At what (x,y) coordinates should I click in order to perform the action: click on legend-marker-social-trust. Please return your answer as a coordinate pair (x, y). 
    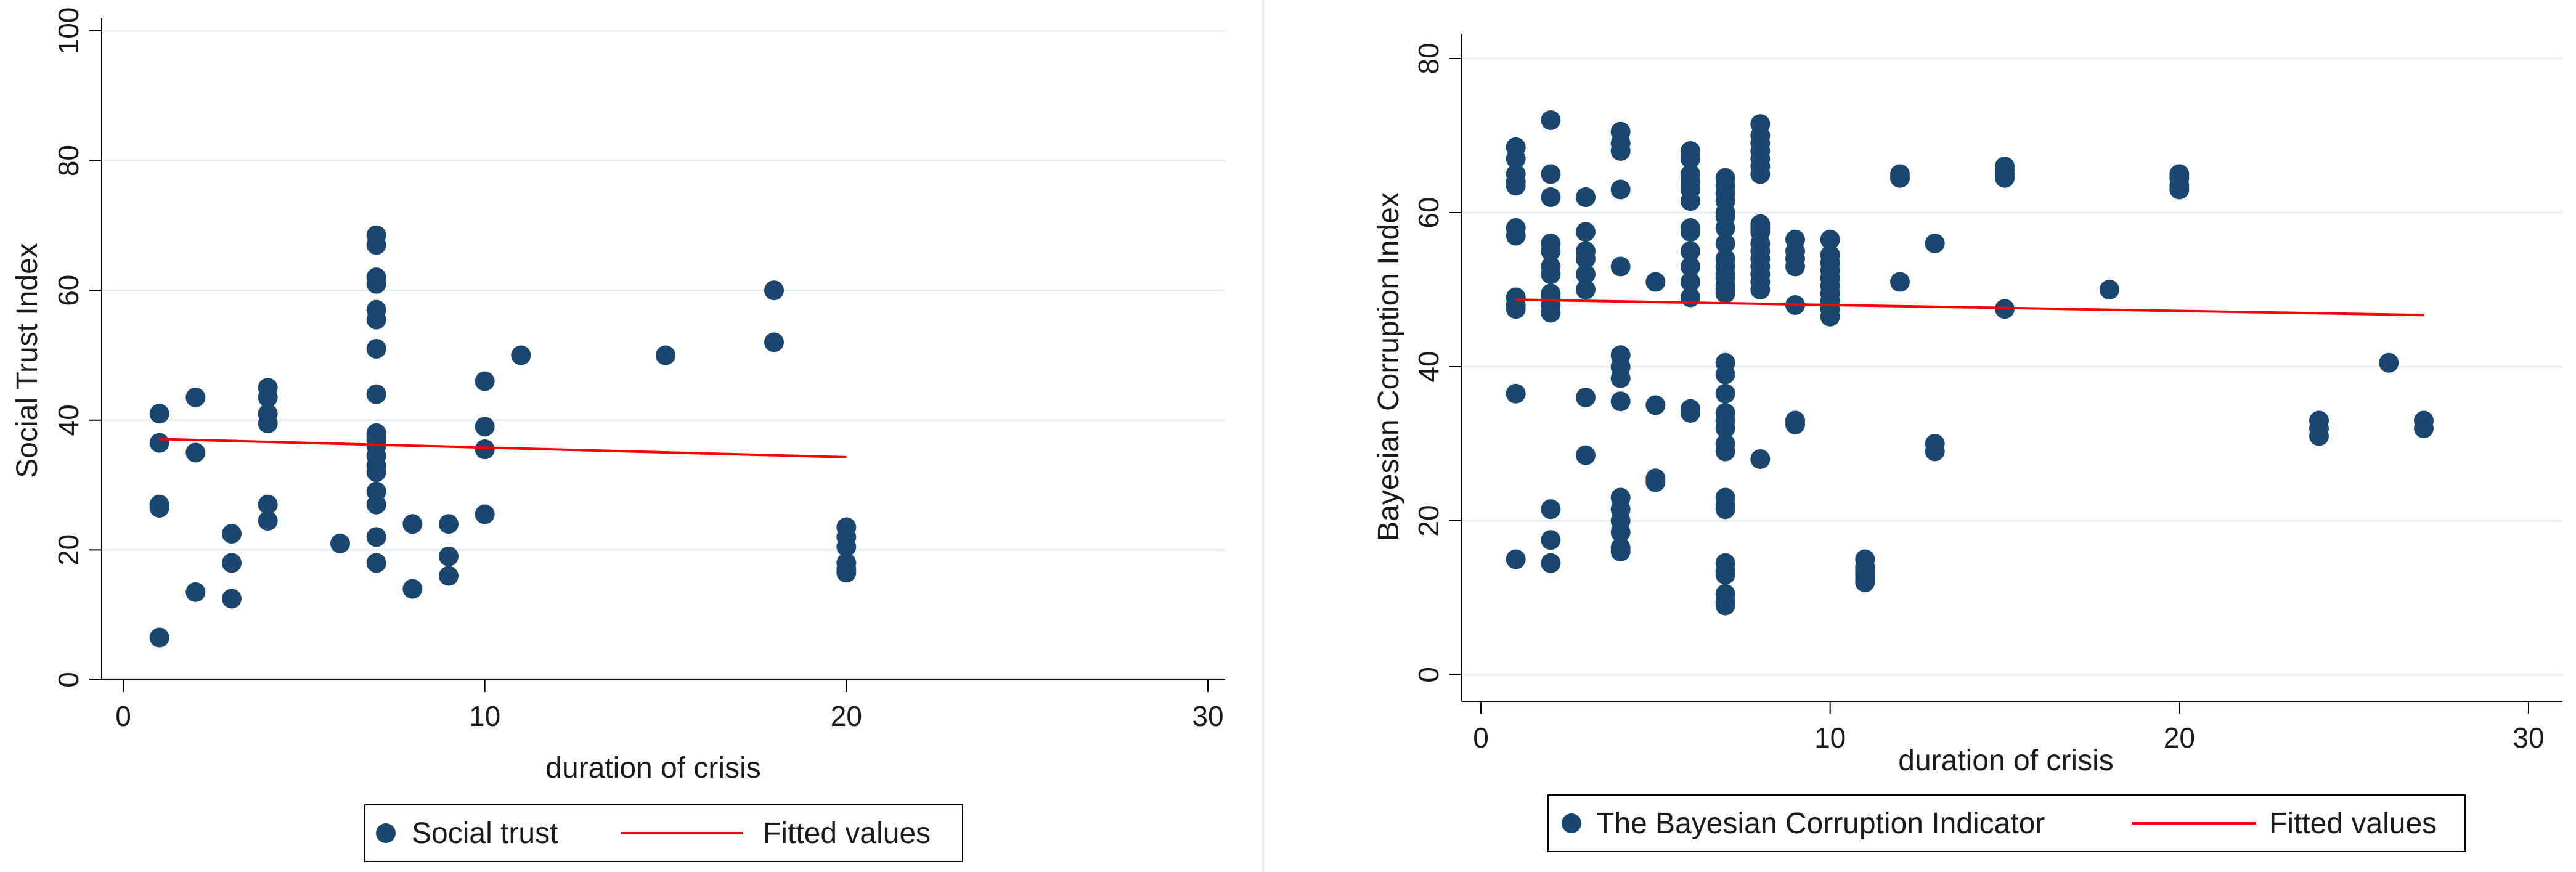
    Looking at the image, I should click on (386, 833).